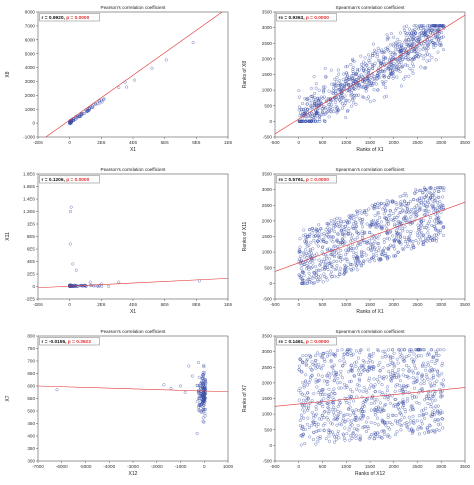 The height and width of the screenshot is (485, 474). What do you see at coordinates (228, 142) in the screenshot?
I see `x-tick-label: 1E6` at bounding box center [228, 142].